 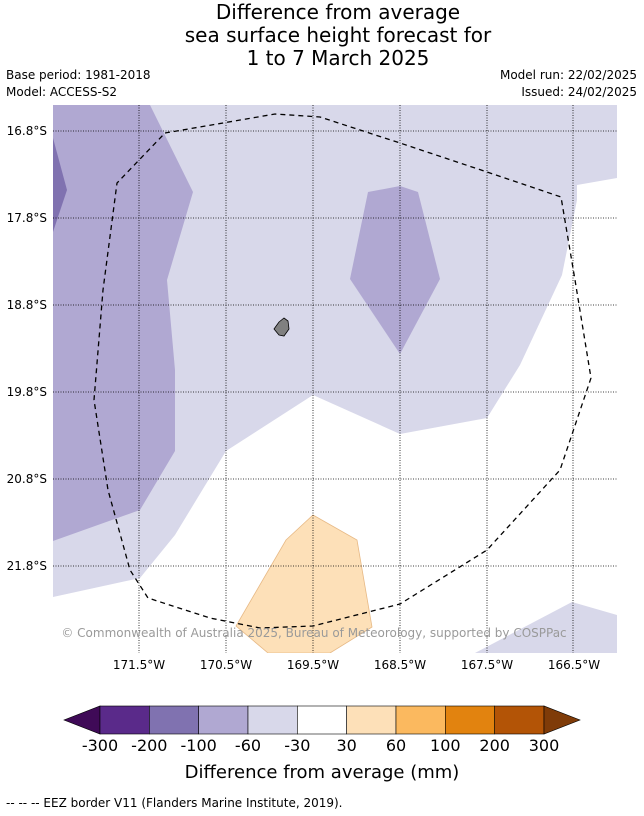 I want to click on colorbar-tick-label: 30, so click(x=346, y=745).